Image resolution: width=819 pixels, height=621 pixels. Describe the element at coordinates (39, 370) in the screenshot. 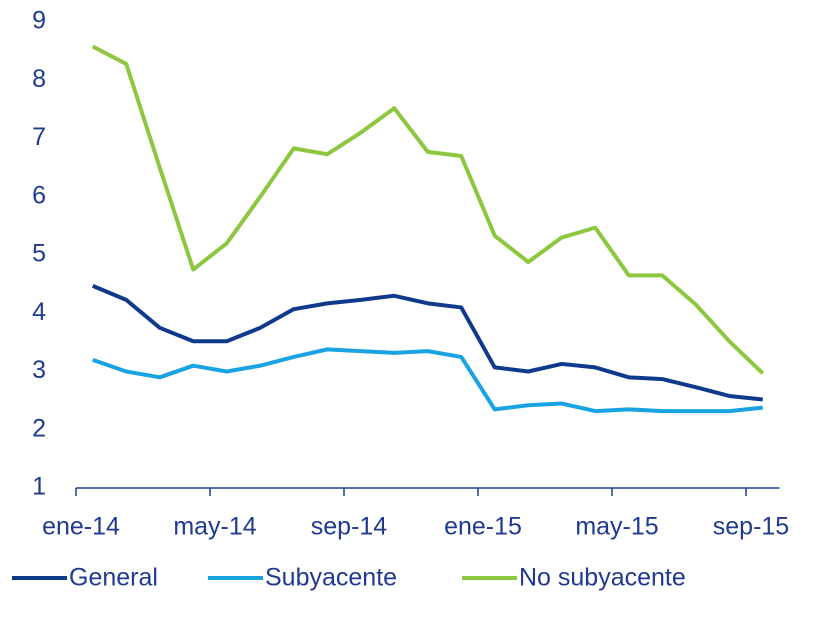

I see `y-tick-label: 3` at that location.